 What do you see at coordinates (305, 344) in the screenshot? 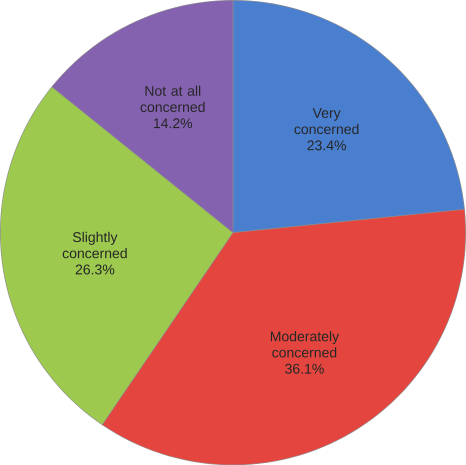
I see `slice-label: Moderately concerned` at bounding box center [305, 344].